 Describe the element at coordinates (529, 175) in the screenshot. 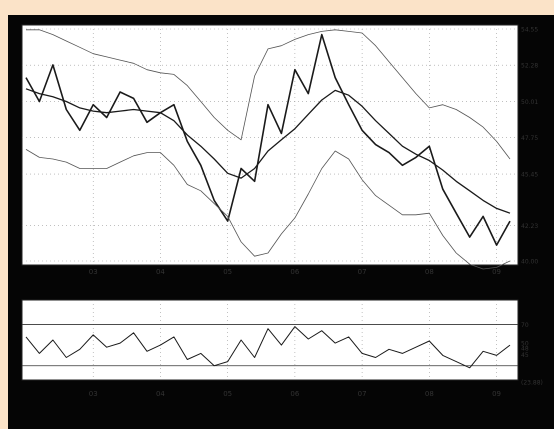

I see `y-tick-label: 45.45` at that location.